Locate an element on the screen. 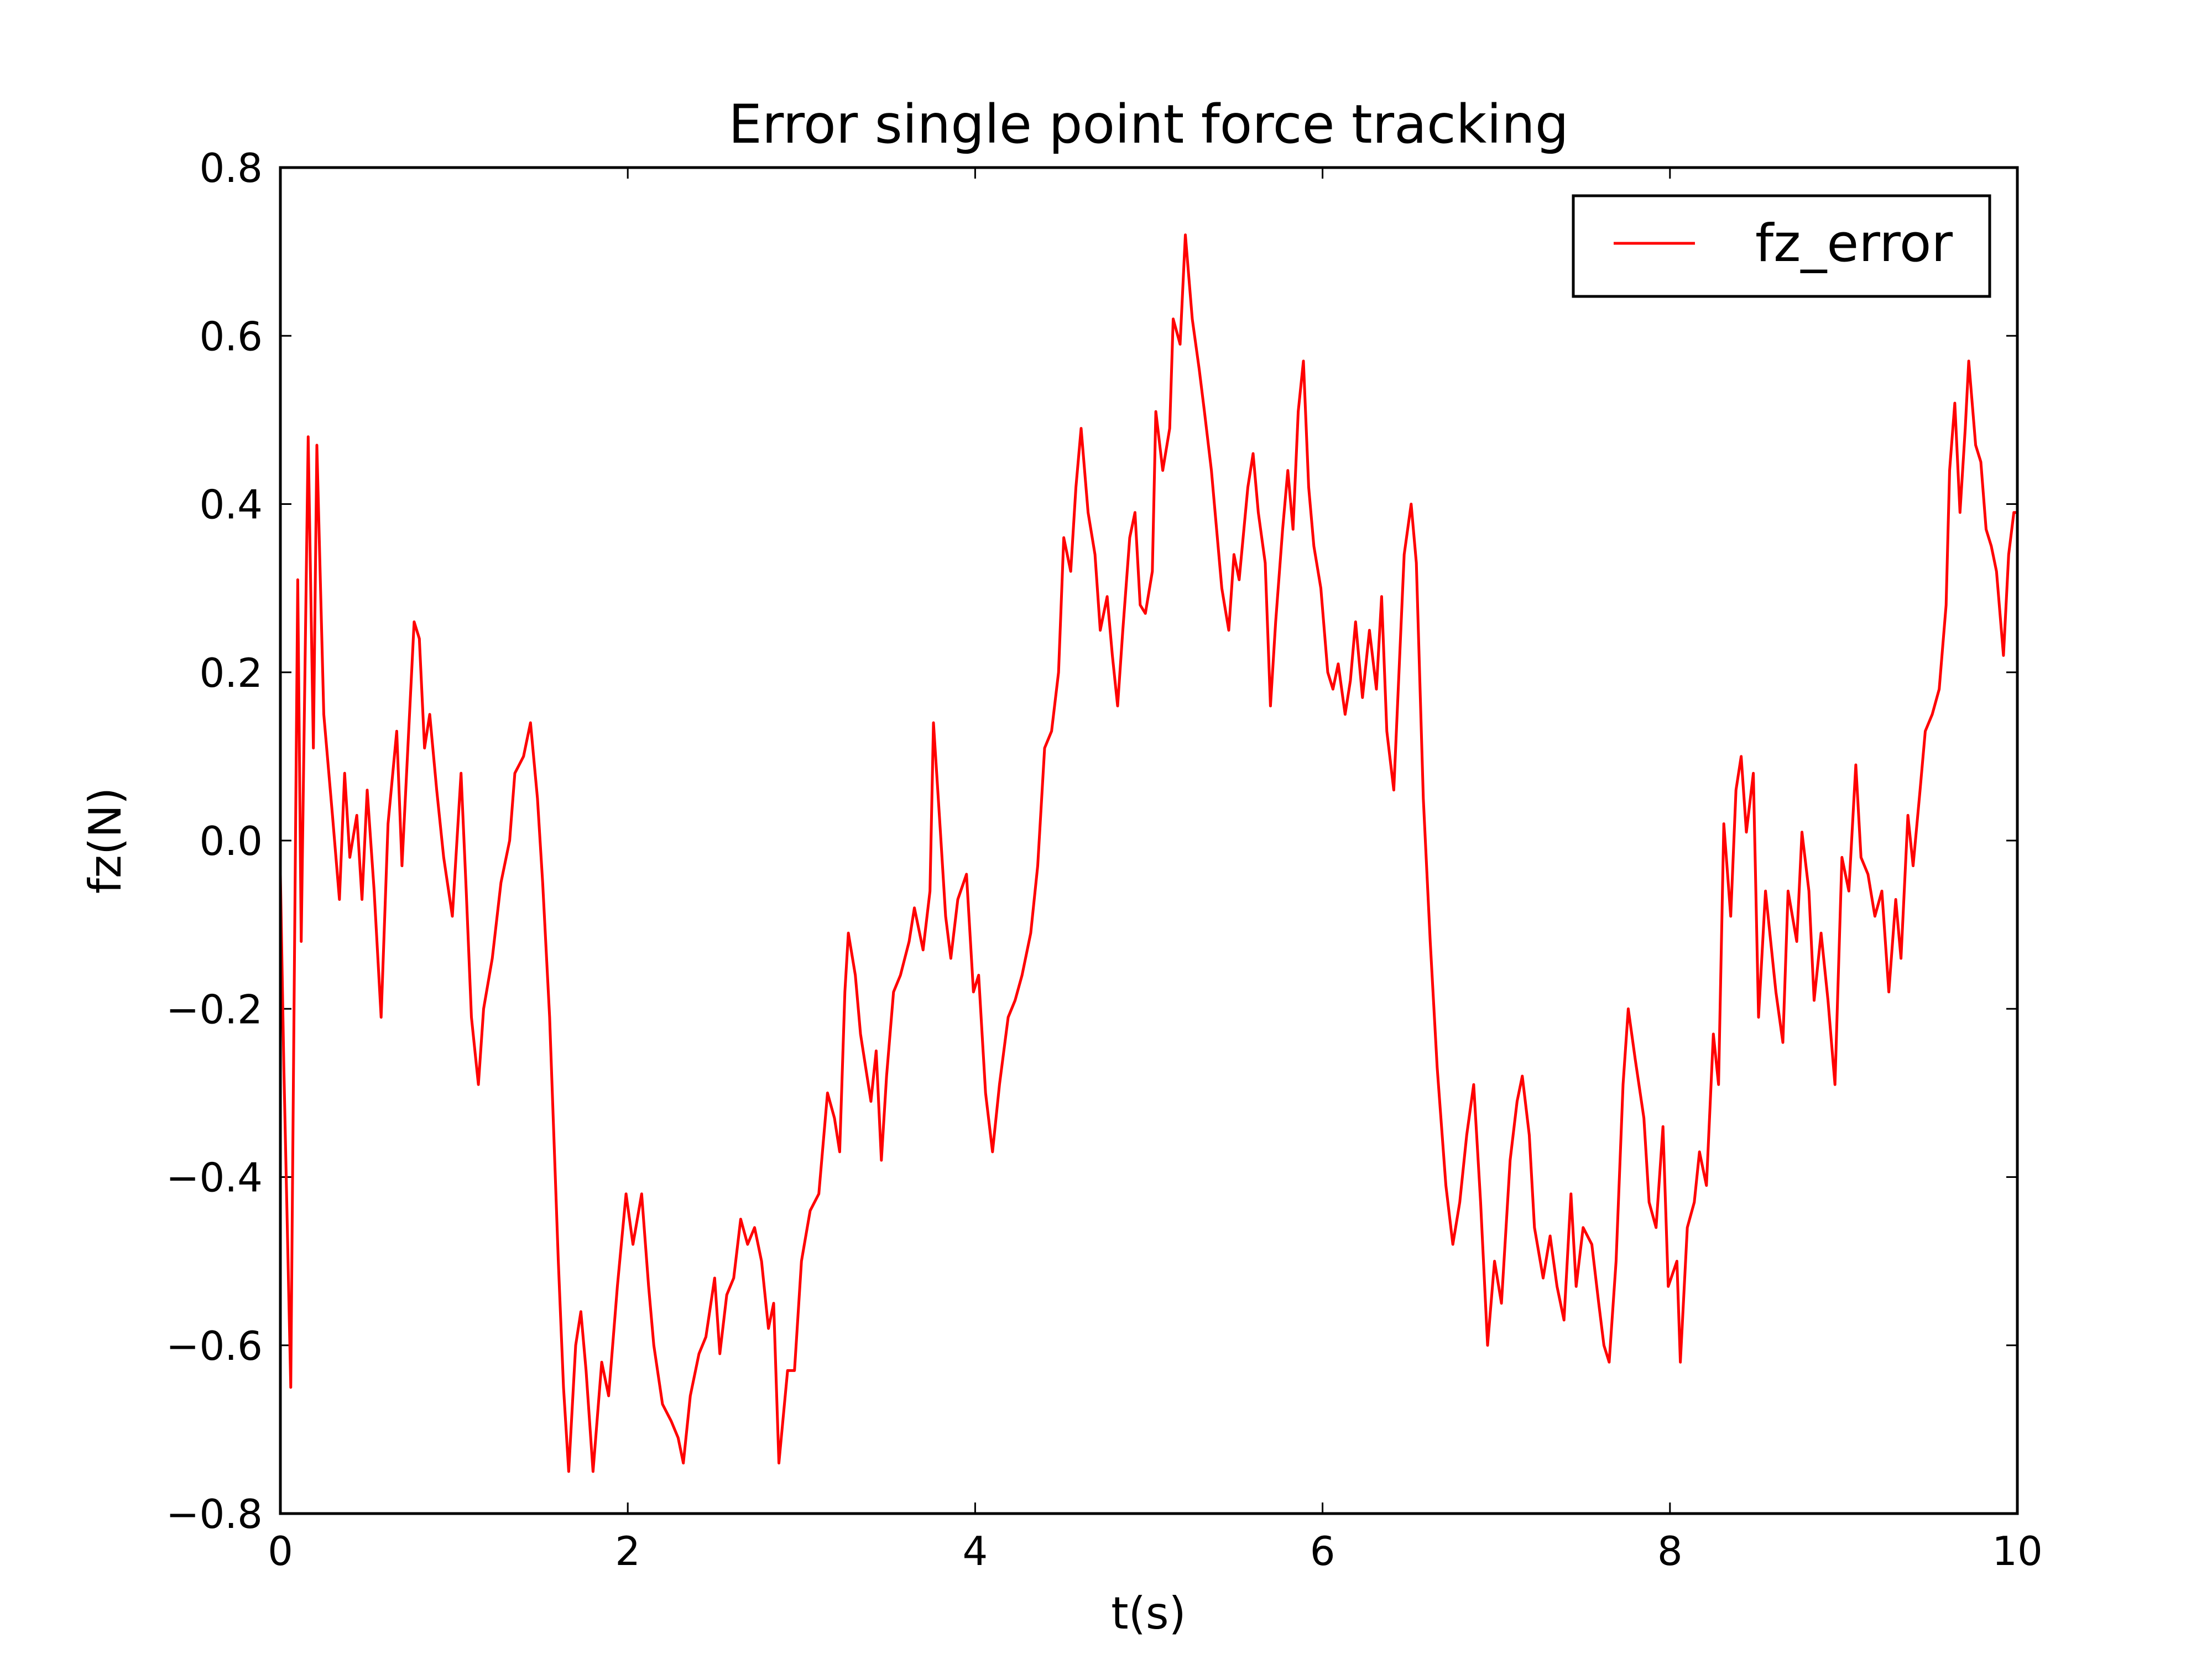 The height and width of the screenshot is (1659, 2212). y-tick-label: −0.2 is located at coordinates (215, 1009).